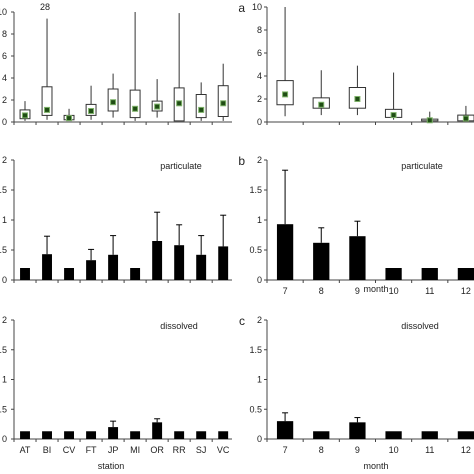 The image size is (474, 474). What do you see at coordinates (135, 450) in the screenshot?
I see `x-tick-label: MI` at bounding box center [135, 450].